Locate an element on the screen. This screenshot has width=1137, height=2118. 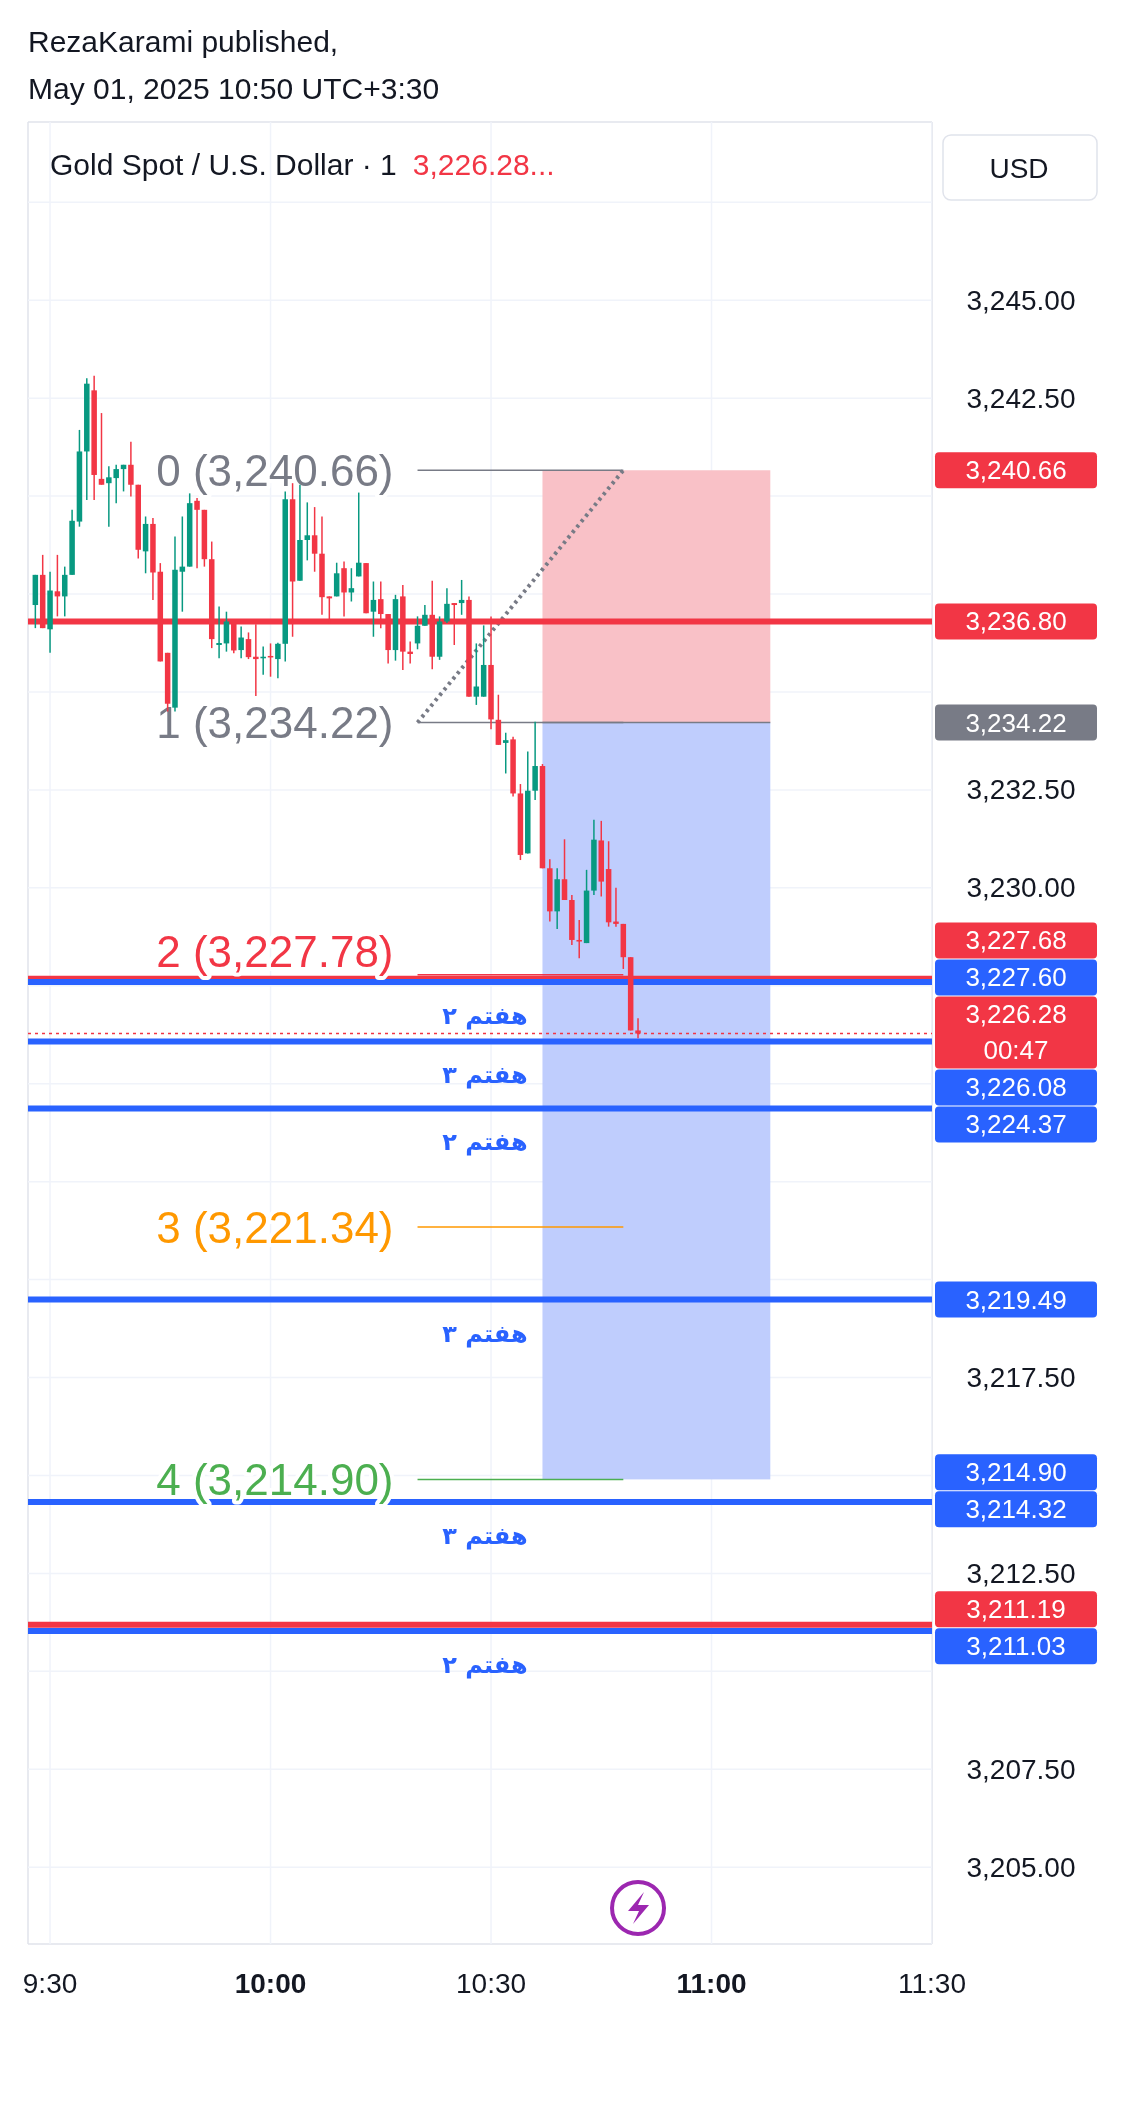
ref-line-label: 3,227.60 is located at coordinates (1016, 977).